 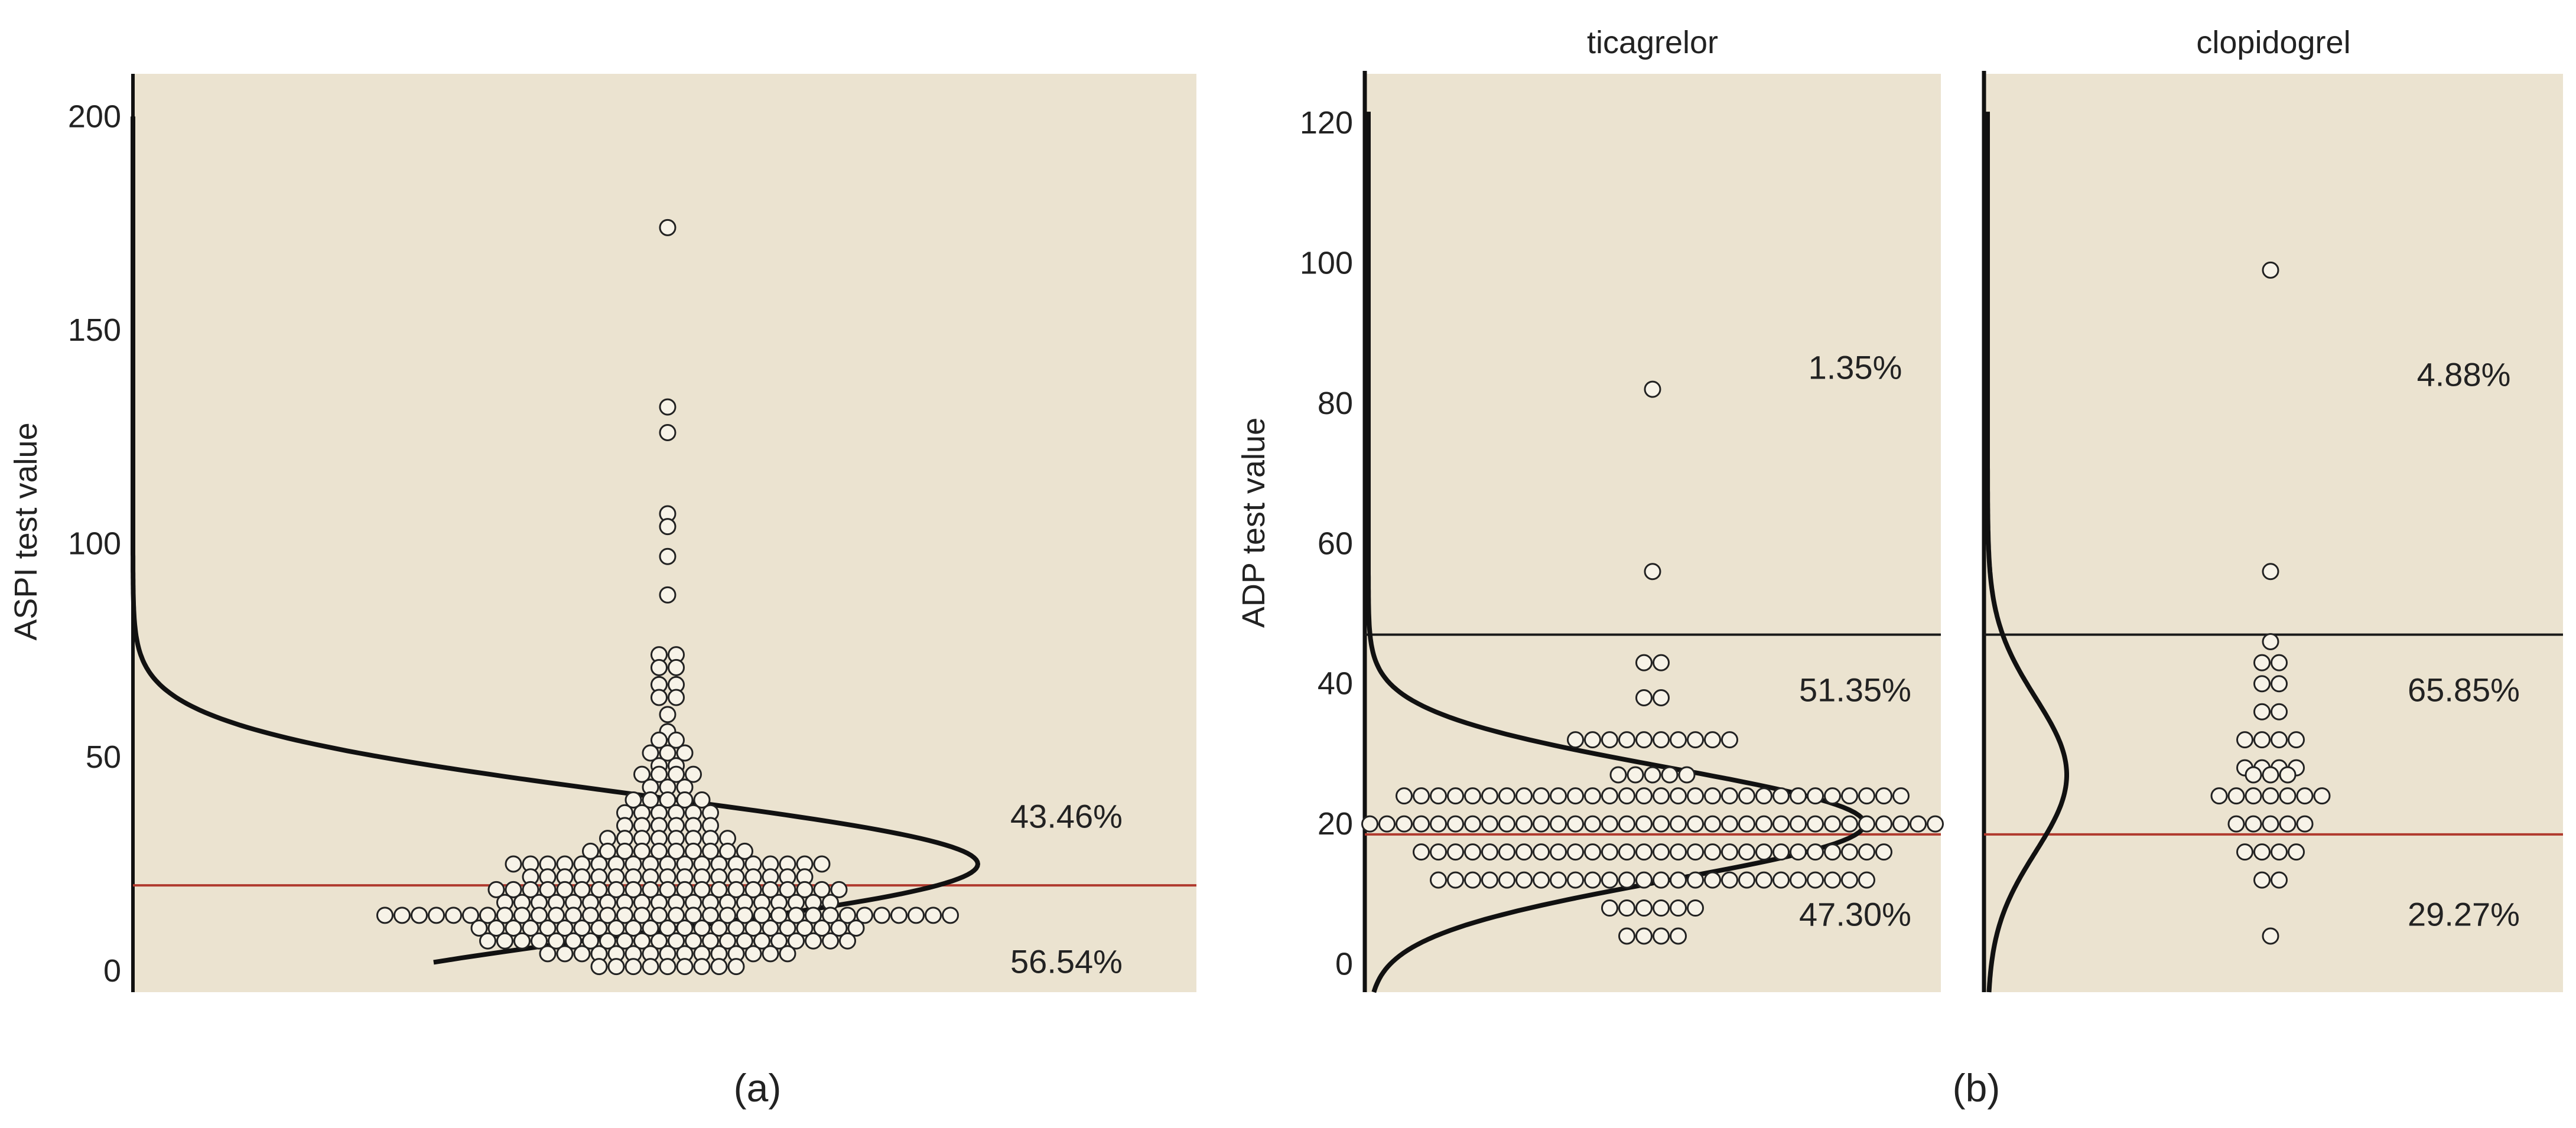 I want to click on chart-a-tick-label: 200, so click(x=94, y=116).